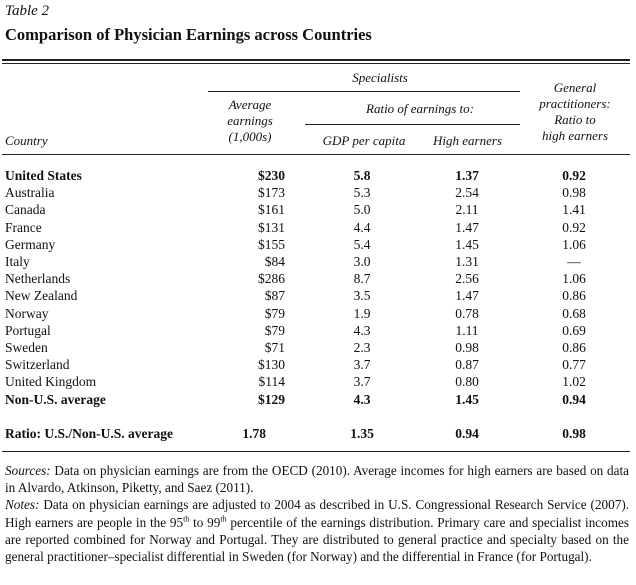 The image size is (636, 585). Describe the element at coordinates (27, 11) in the screenshot. I see `table-label: Table 2` at that location.